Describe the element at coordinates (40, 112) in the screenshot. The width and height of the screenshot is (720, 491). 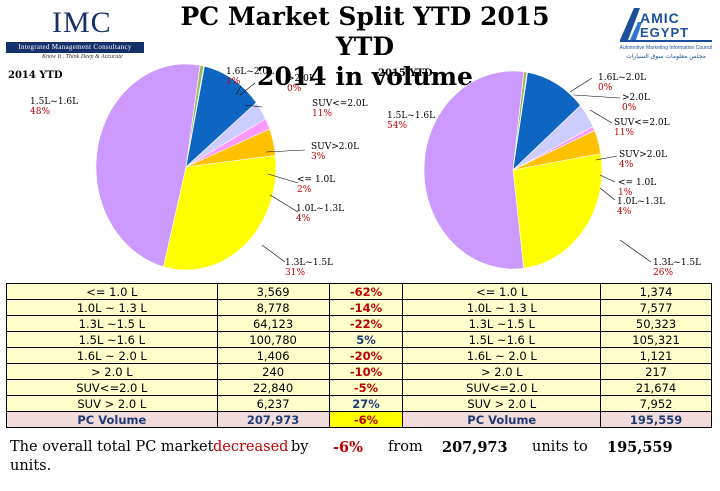
I see `pie-2014-label-pct: 48%` at that location.